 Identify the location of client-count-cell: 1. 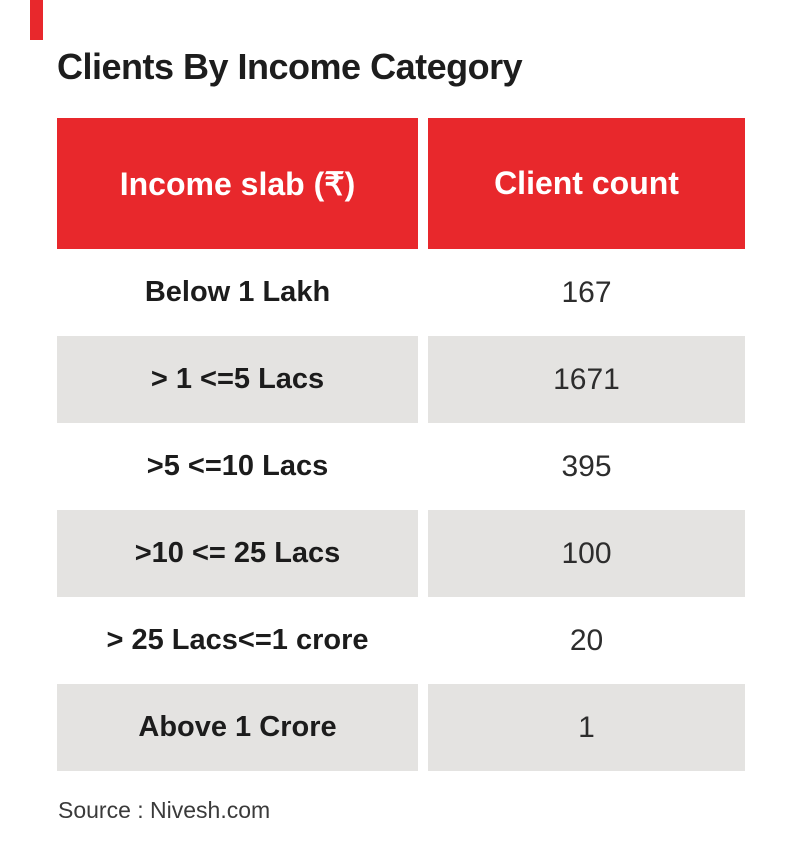
(586, 727).